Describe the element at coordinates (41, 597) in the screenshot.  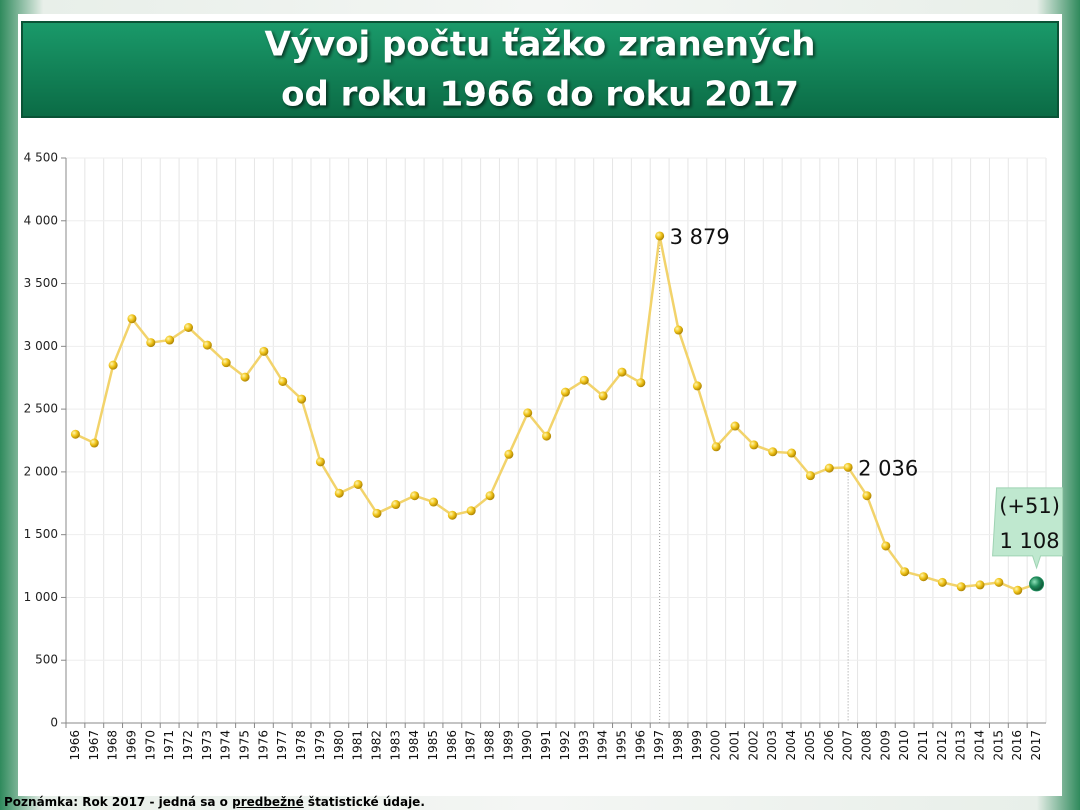
I see `y-tick-label: 1 000` at that location.